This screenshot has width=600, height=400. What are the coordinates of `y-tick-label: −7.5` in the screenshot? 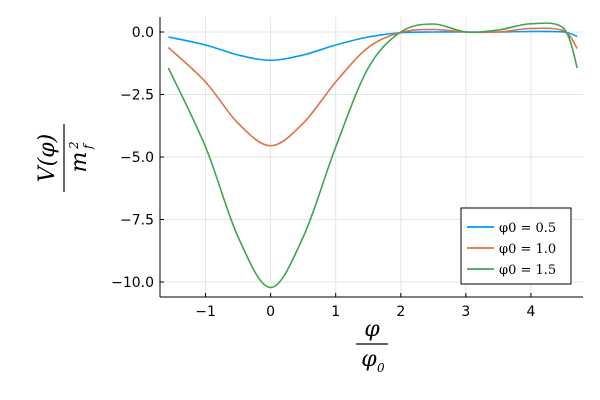 It's located at (137, 221).